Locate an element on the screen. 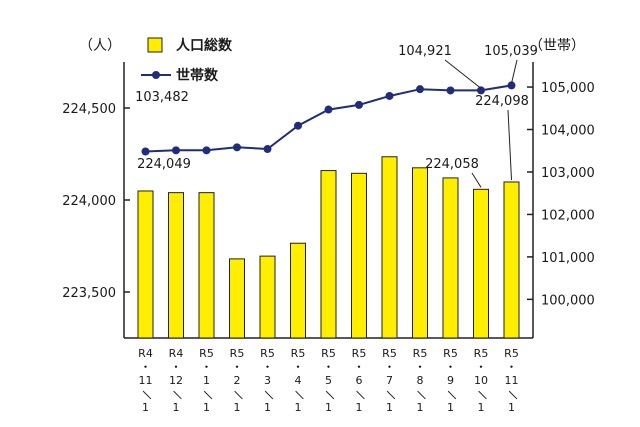 The width and height of the screenshot is (640, 427). x-tick-label: R5・9 |1 is located at coordinates (450, 380).